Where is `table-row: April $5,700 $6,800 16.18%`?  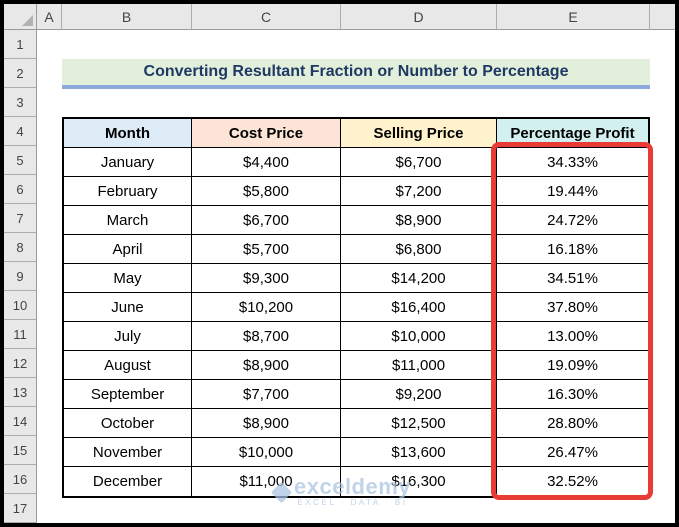 table-row: April $5,700 $6,800 16.18% is located at coordinates (356, 249).